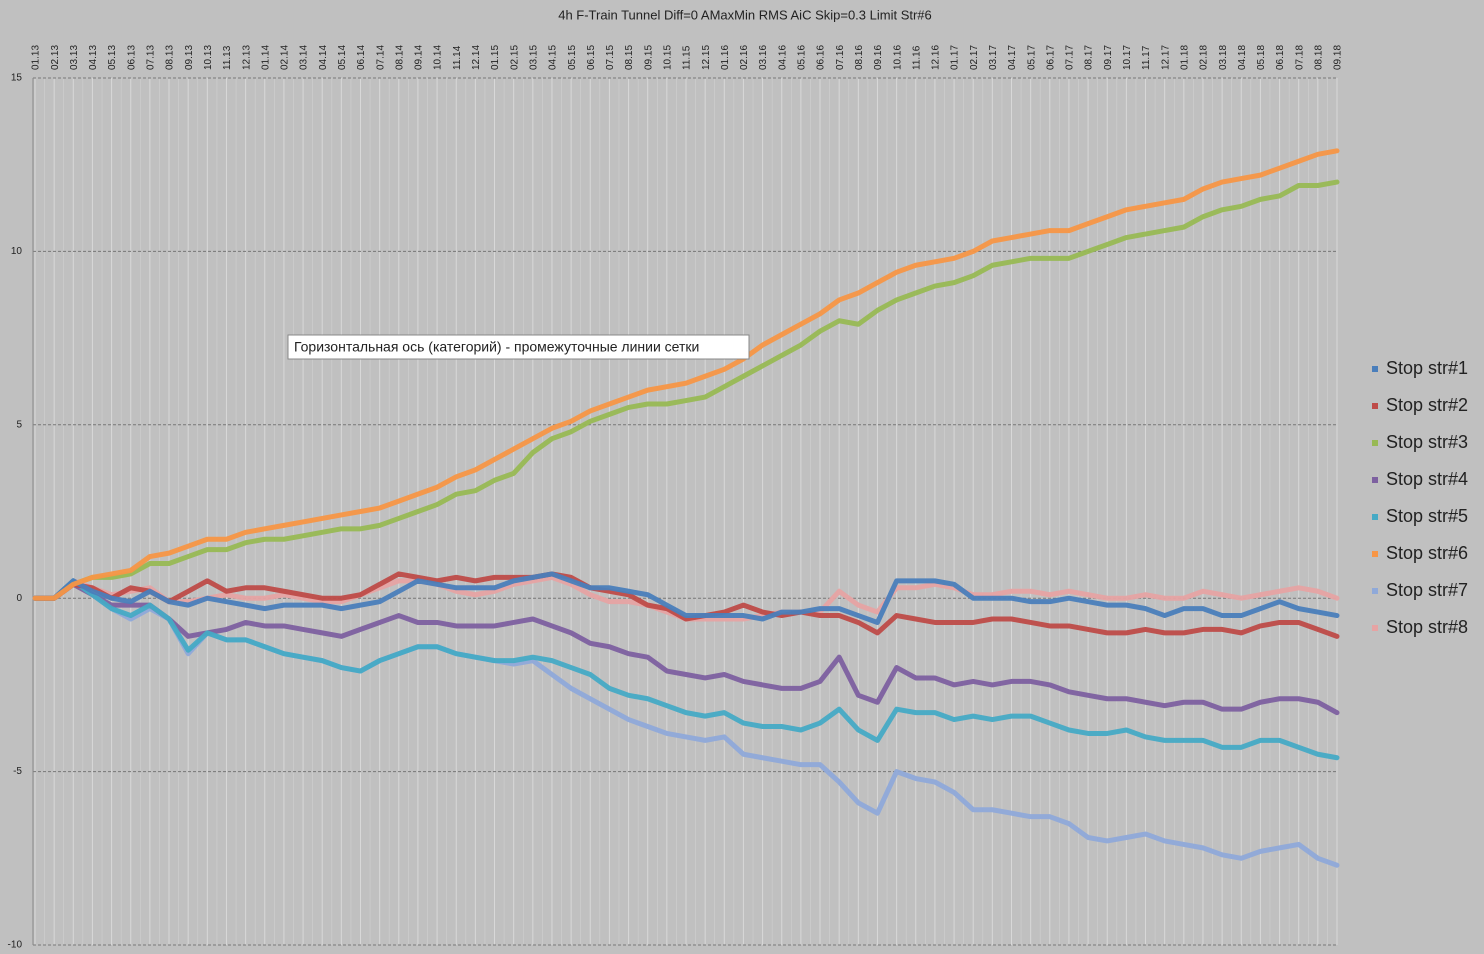 The image size is (1484, 954). I want to click on x-tick-label: 08.18, so click(1318, 57).